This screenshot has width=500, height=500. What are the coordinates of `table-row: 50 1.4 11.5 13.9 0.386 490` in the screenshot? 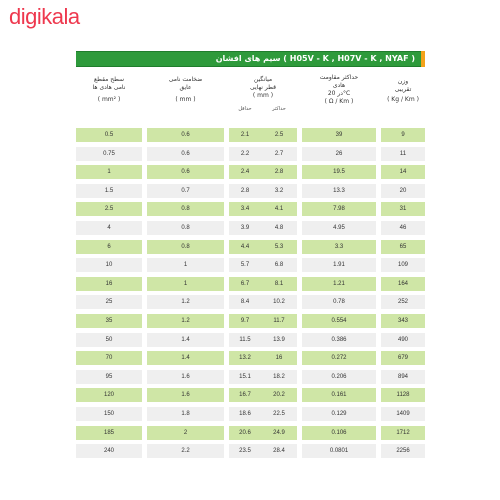 It's located at (250, 339).